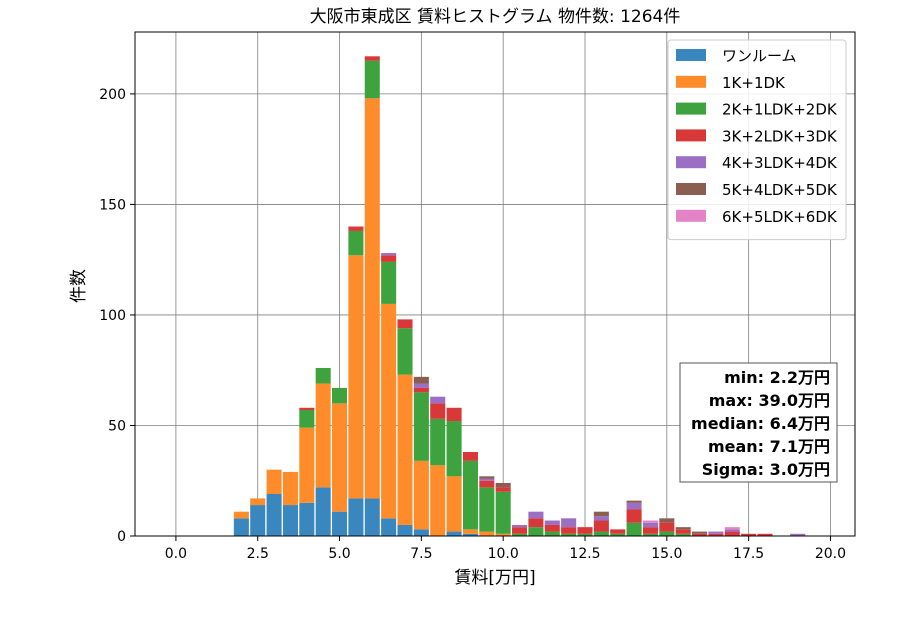  What do you see at coordinates (759, 56) in the screenshot?
I see `legend-label: ワンルーム` at bounding box center [759, 56].